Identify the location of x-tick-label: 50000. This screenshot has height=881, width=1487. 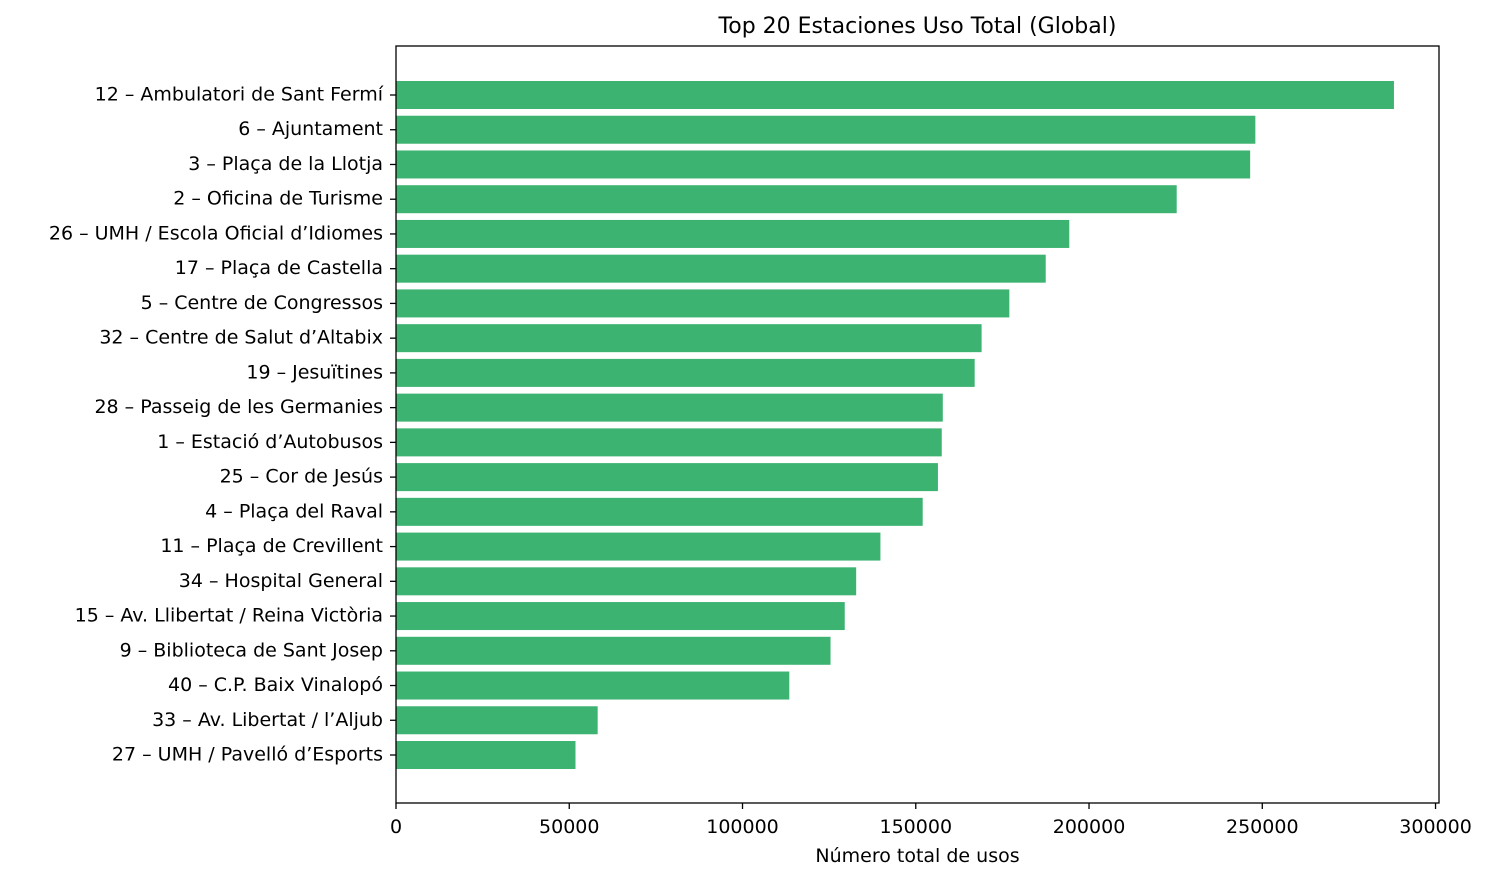
(569, 827).